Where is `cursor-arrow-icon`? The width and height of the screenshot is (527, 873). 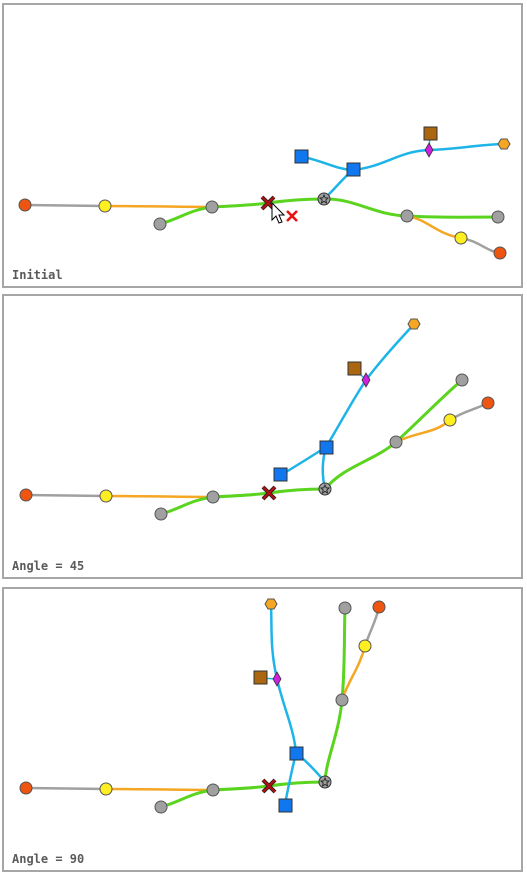 cursor-arrow-icon is located at coordinates (278, 212).